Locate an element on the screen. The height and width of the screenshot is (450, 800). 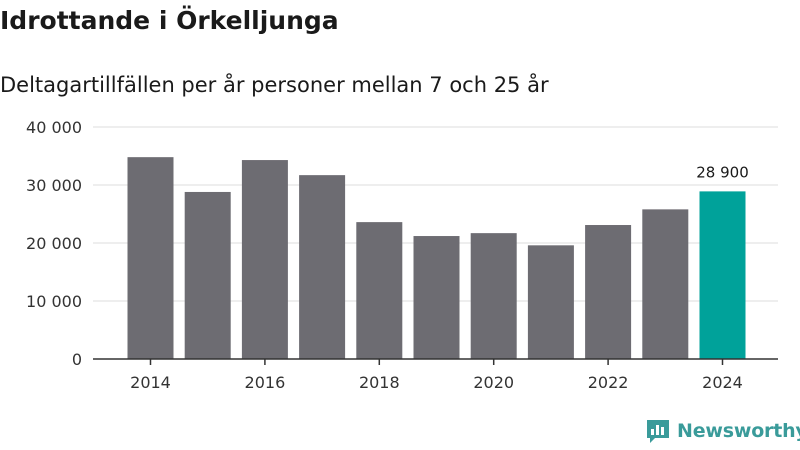
x-tick-label: 2022 is located at coordinates (608, 382).